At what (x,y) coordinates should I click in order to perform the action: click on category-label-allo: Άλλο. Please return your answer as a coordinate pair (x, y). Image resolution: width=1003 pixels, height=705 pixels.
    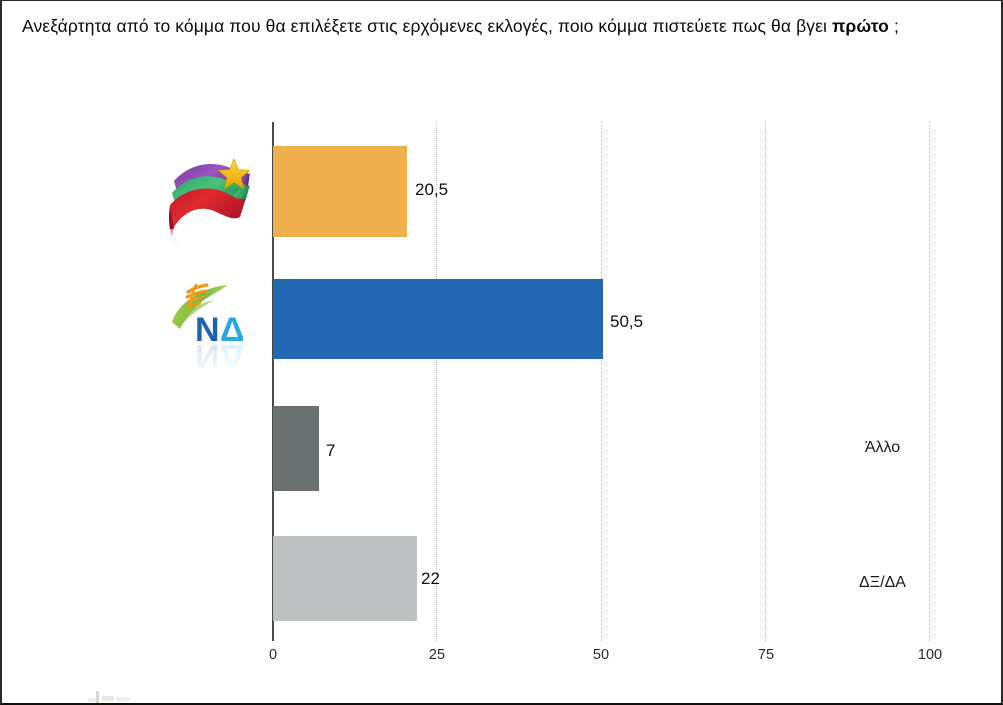
    Looking at the image, I should click on (882, 447).